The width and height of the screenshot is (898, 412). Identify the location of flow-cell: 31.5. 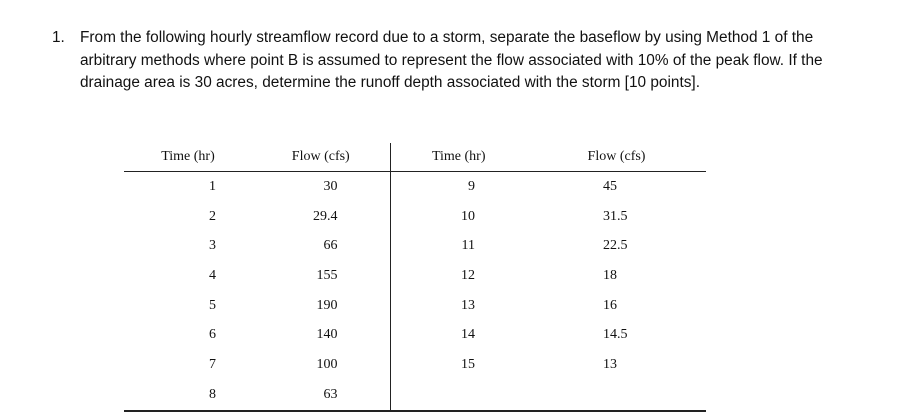
(615, 216).